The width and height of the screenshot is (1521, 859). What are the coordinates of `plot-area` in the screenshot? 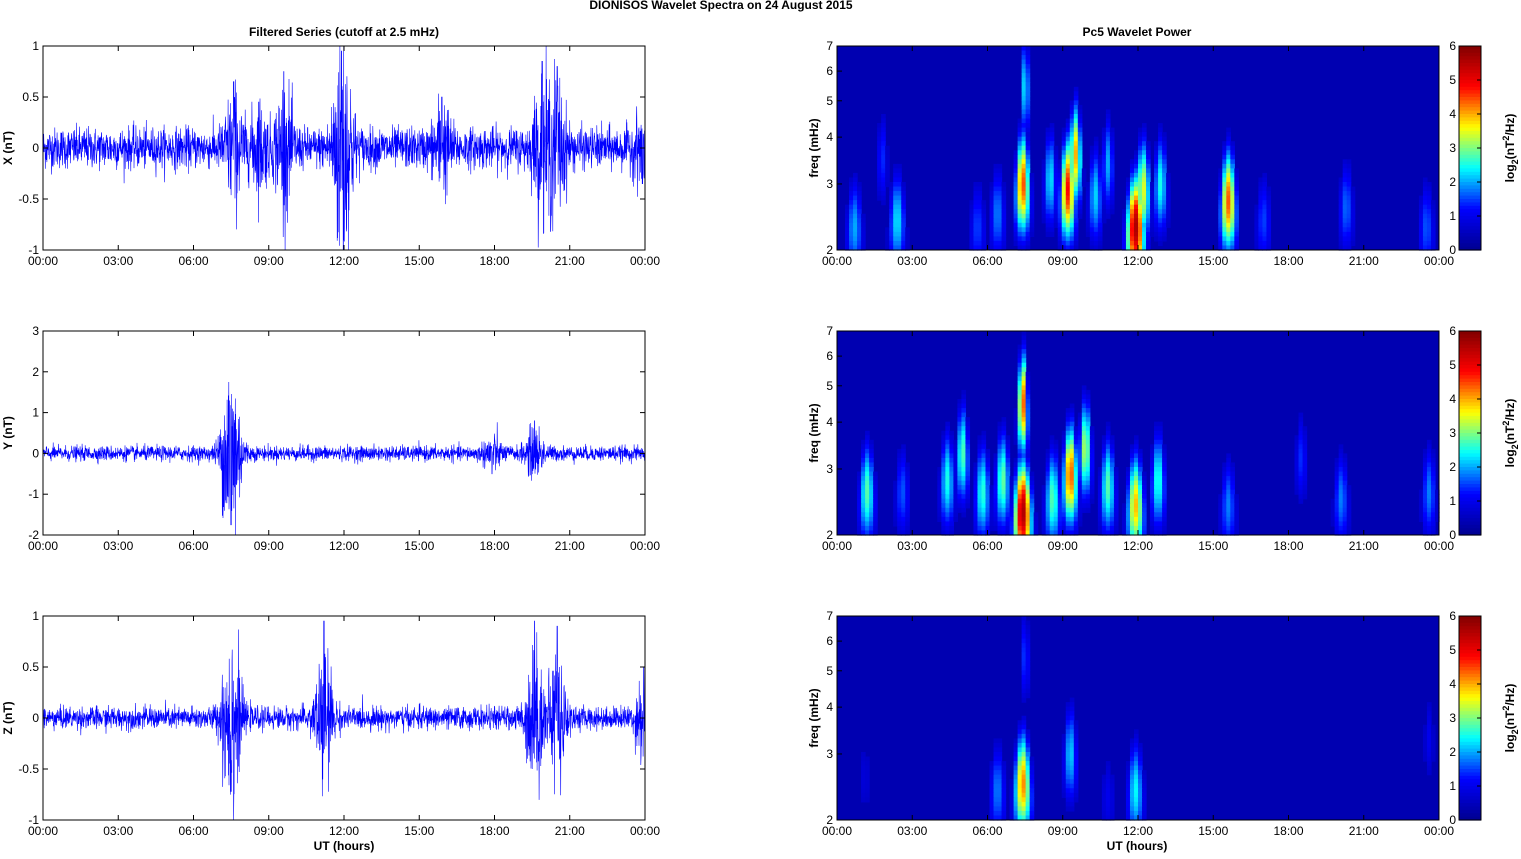 It's located at (344, 433).